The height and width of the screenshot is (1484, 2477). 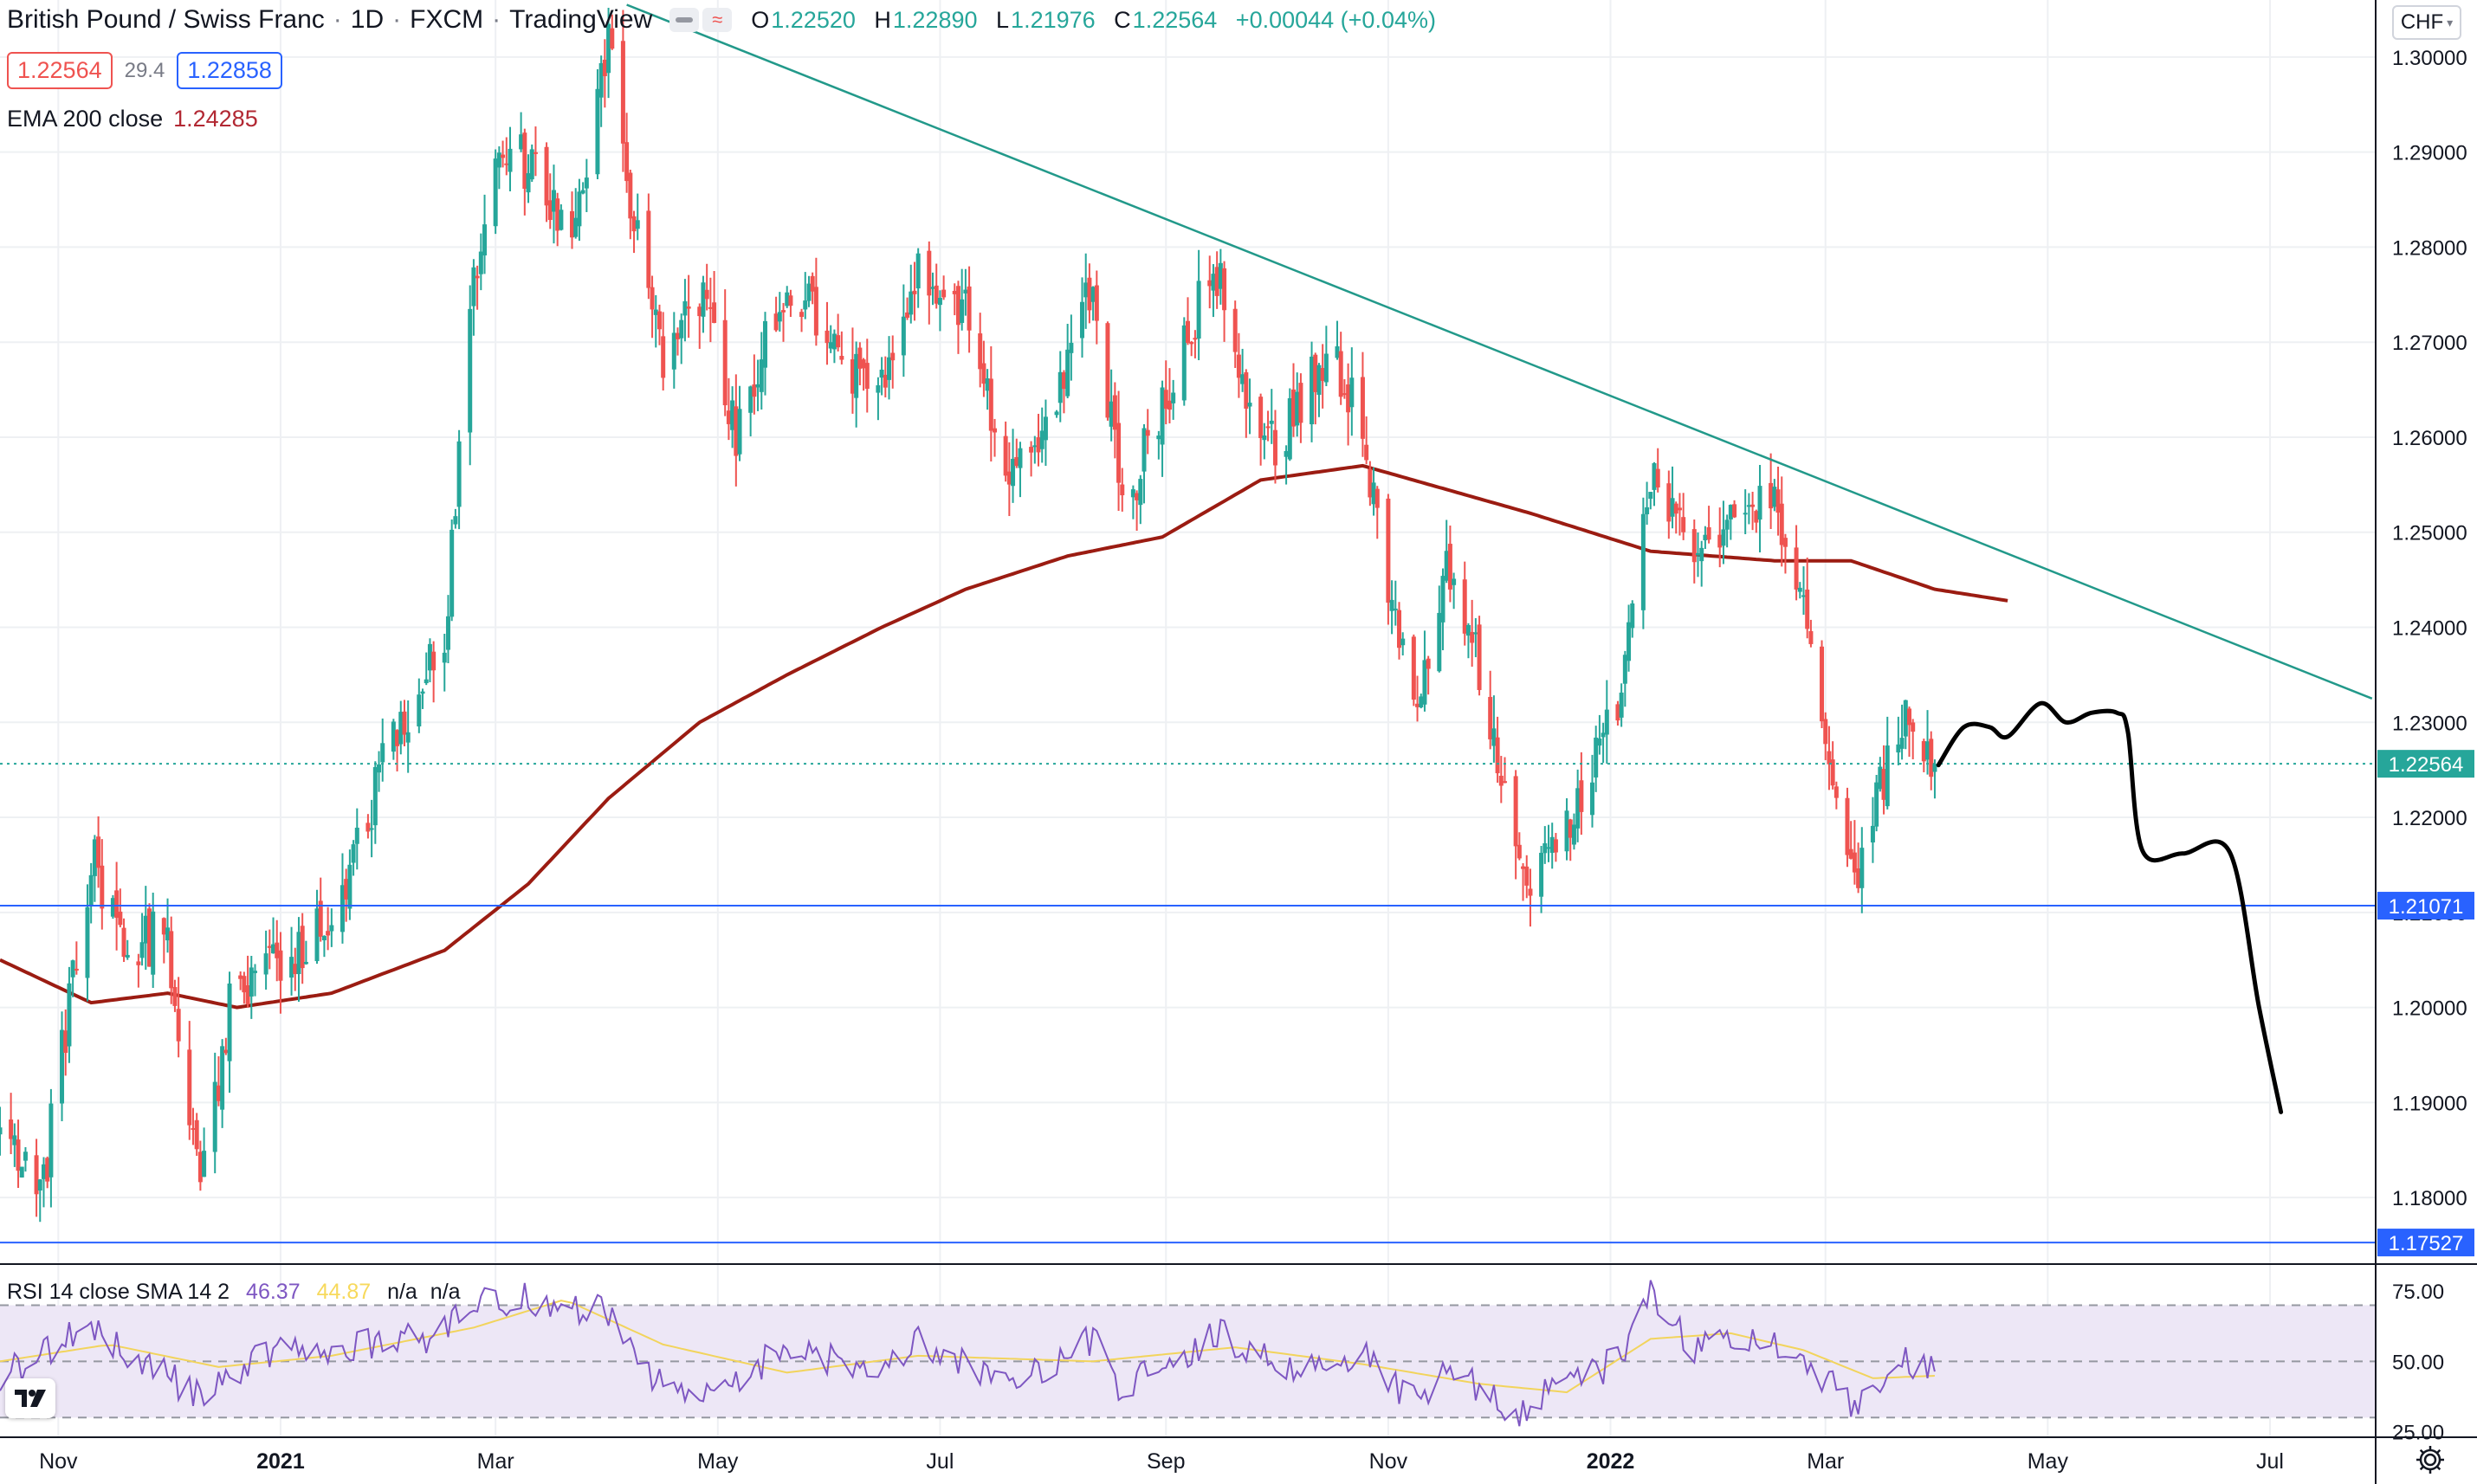 I want to click on rsi-tick-label: 25.00, so click(x=2418, y=1433).